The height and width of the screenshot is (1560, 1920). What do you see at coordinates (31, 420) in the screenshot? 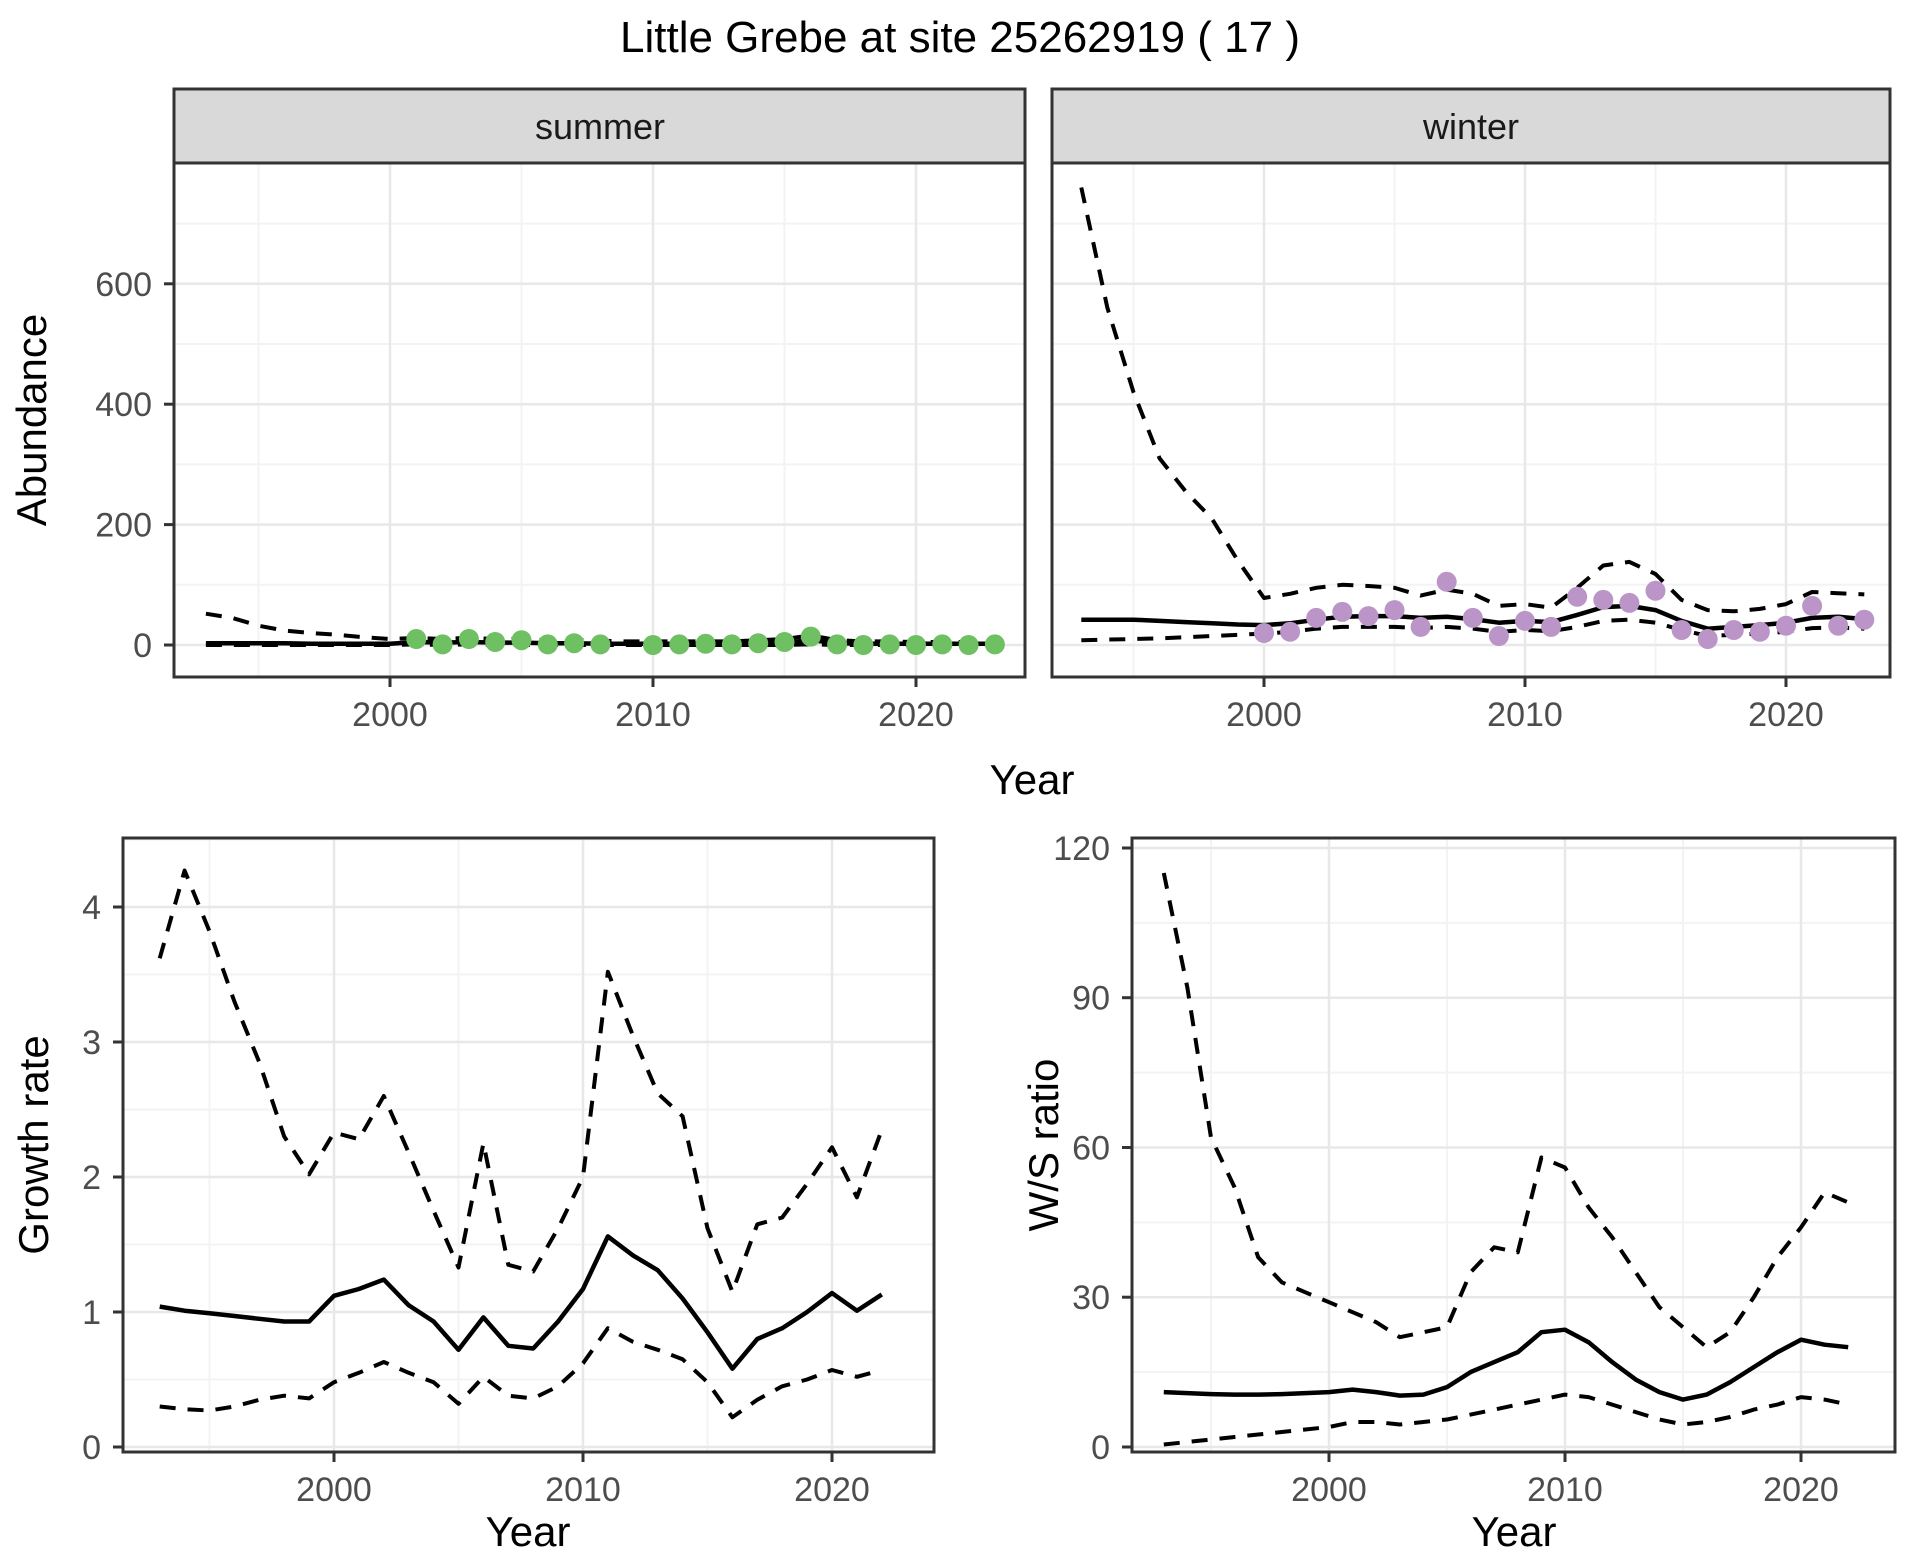
I see `abundance-axis-title: Abundance` at bounding box center [31, 420].